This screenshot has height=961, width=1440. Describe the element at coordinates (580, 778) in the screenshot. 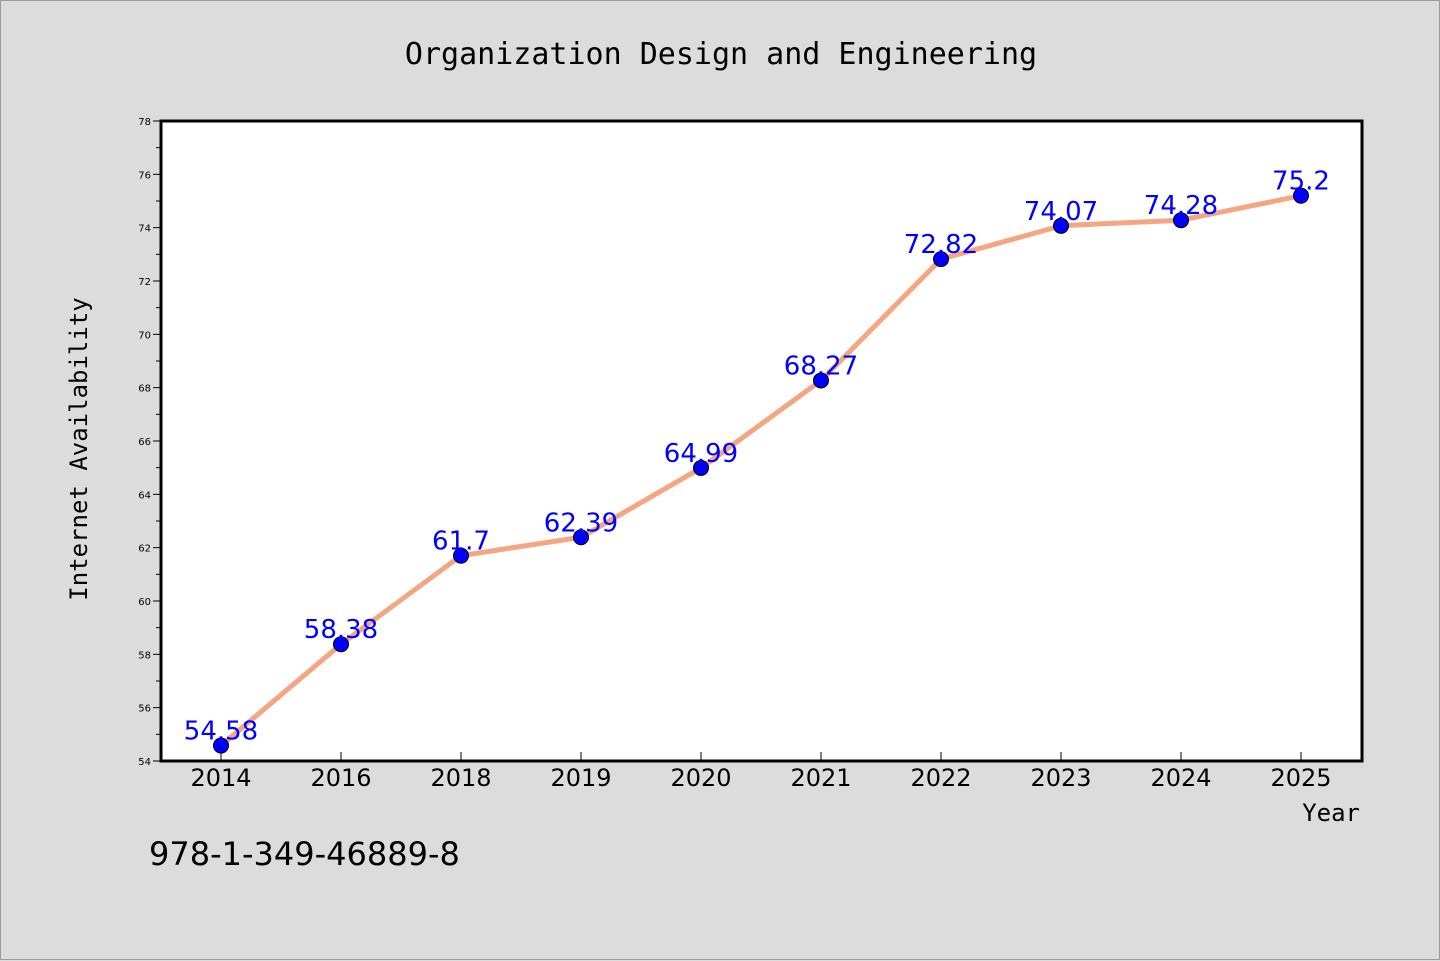

I see `x-tick-label: 2019` at that location.